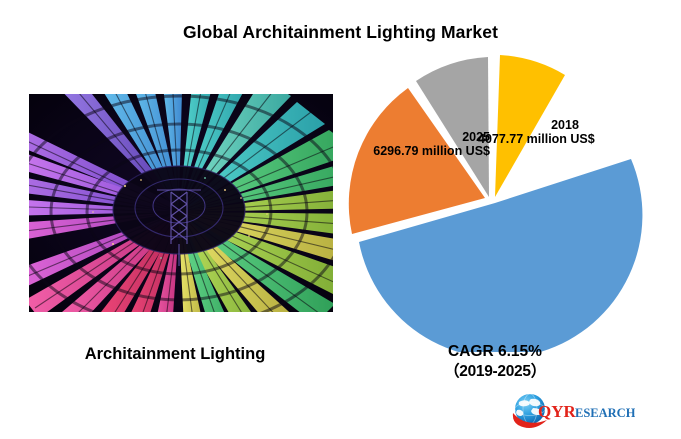 The image size is (681, 439). Describe the element at coordinates (476, 137) in the screenshot. I see `pie-label-2025-year: 2025` at that location.